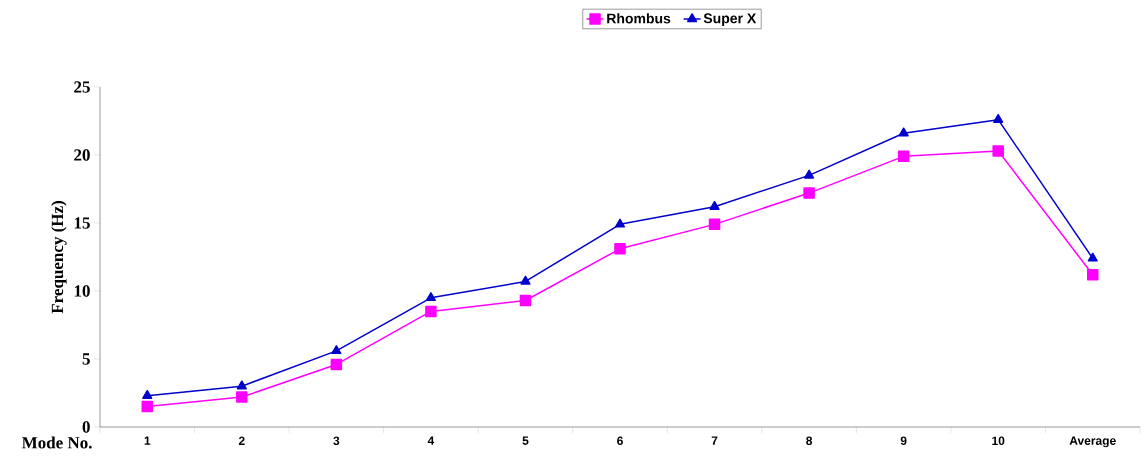 The width and height of the screenshot is (1144, 468). What do you see at coordinates (903, 441) in the screenshot?
I see `x-tick-label: 9` at bounding box center [903, 441].